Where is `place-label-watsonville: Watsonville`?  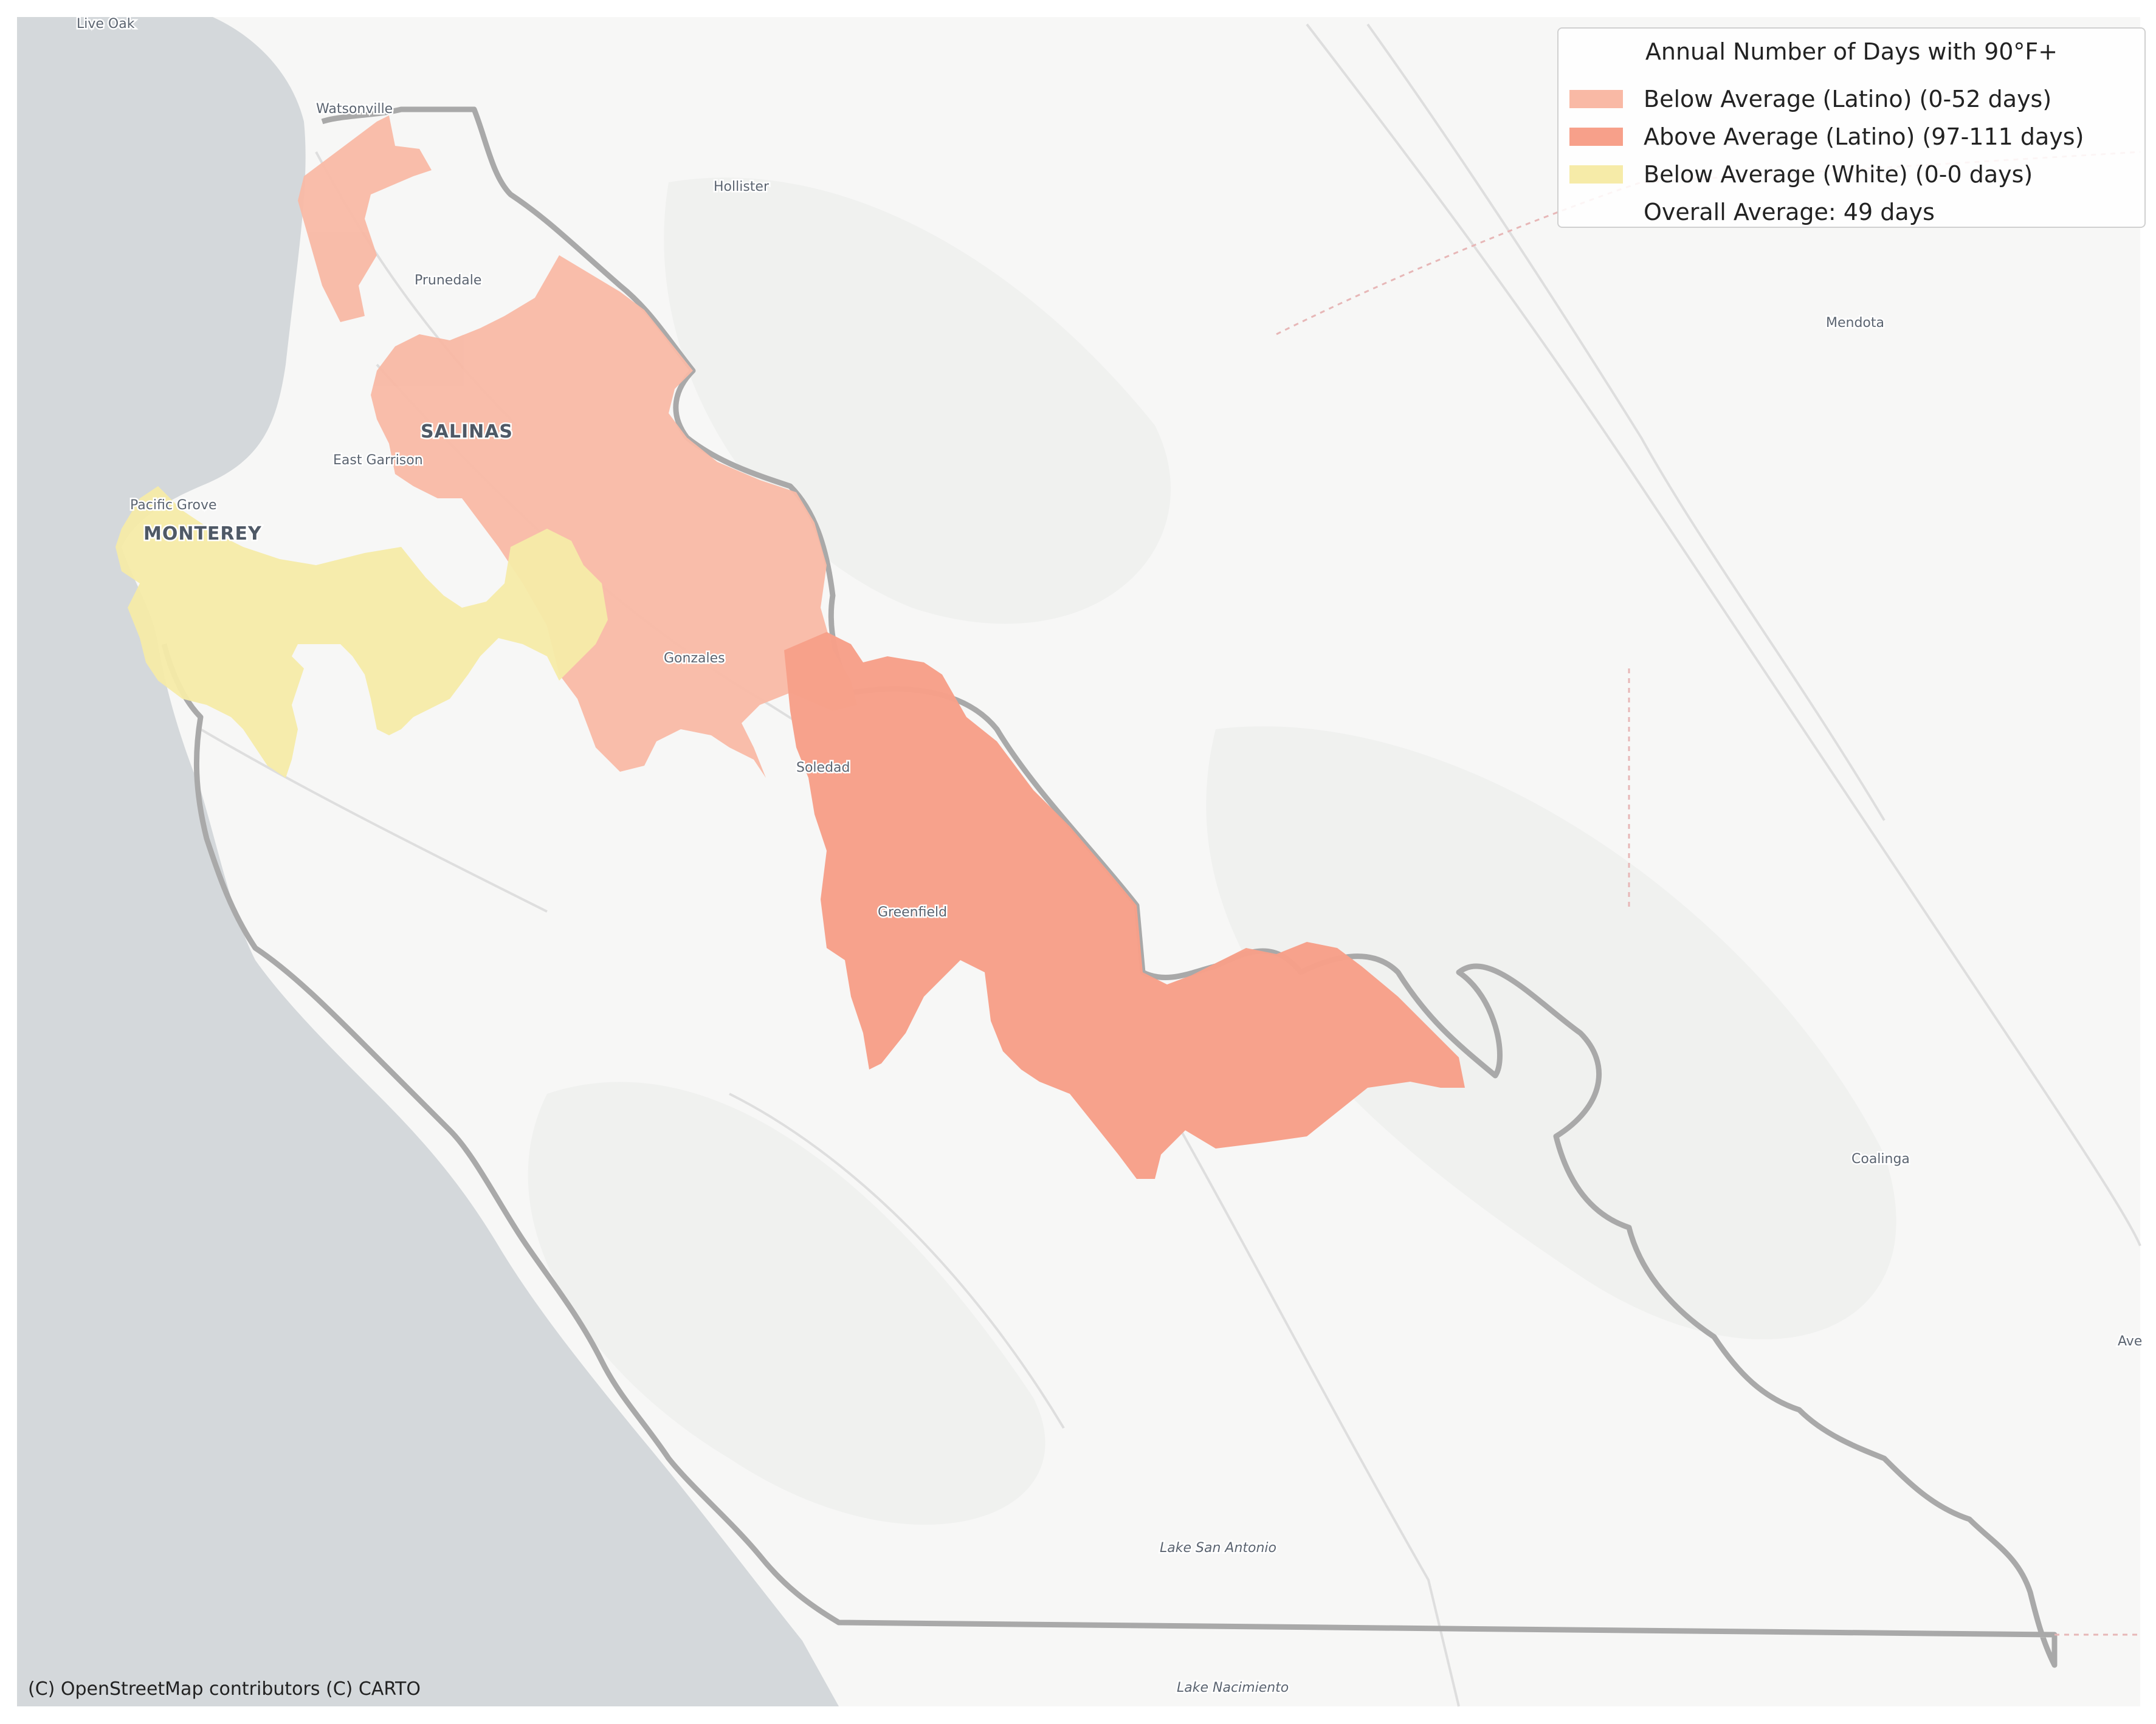
place-label-watsonville: Watsonville is located at coordinates (354, 109).